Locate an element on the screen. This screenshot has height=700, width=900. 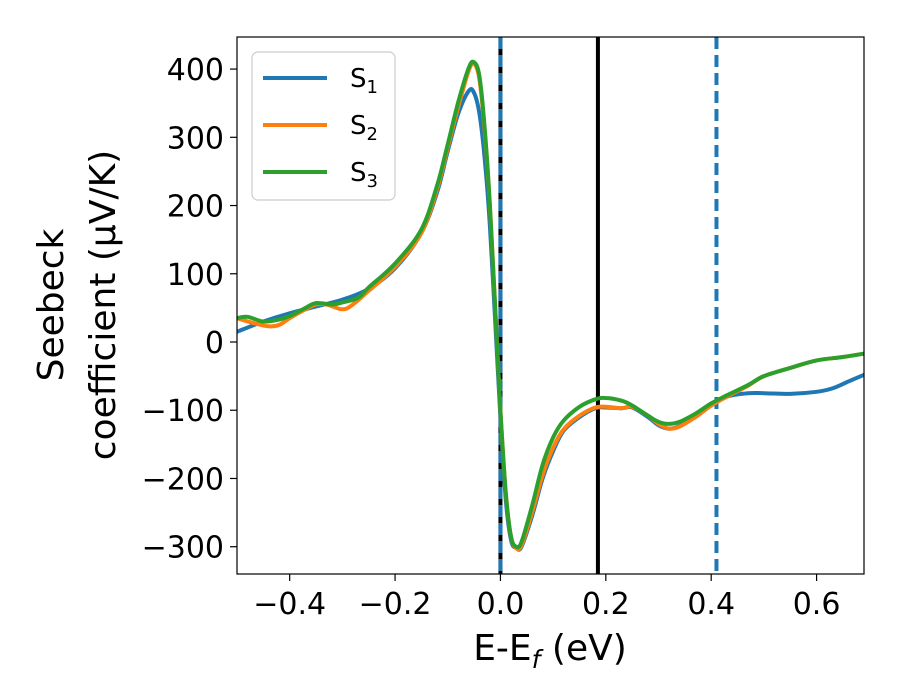
y-tick-label: 200 is located at coordinates (195, 207).